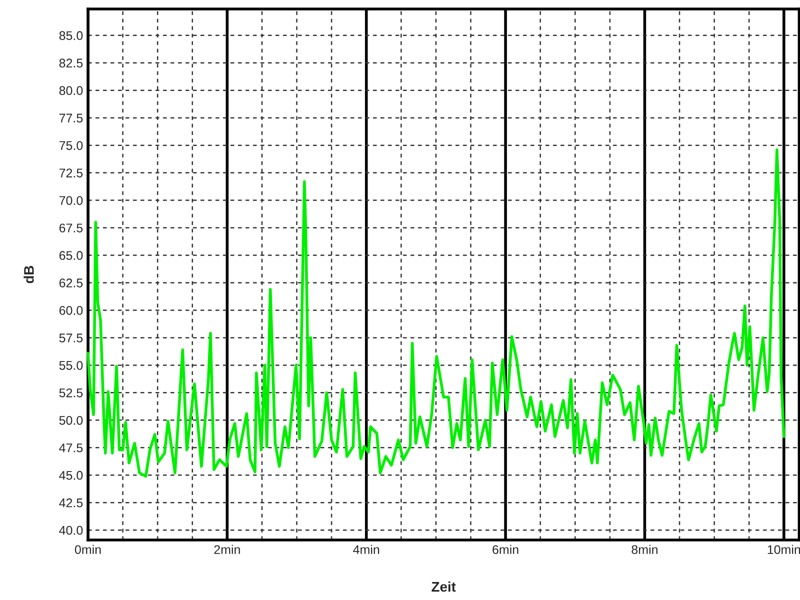  What do you see at coordinates (71, 255) in the screenshot?
I see `y-tick-label: 65.0` at bounding box center [71, 255].